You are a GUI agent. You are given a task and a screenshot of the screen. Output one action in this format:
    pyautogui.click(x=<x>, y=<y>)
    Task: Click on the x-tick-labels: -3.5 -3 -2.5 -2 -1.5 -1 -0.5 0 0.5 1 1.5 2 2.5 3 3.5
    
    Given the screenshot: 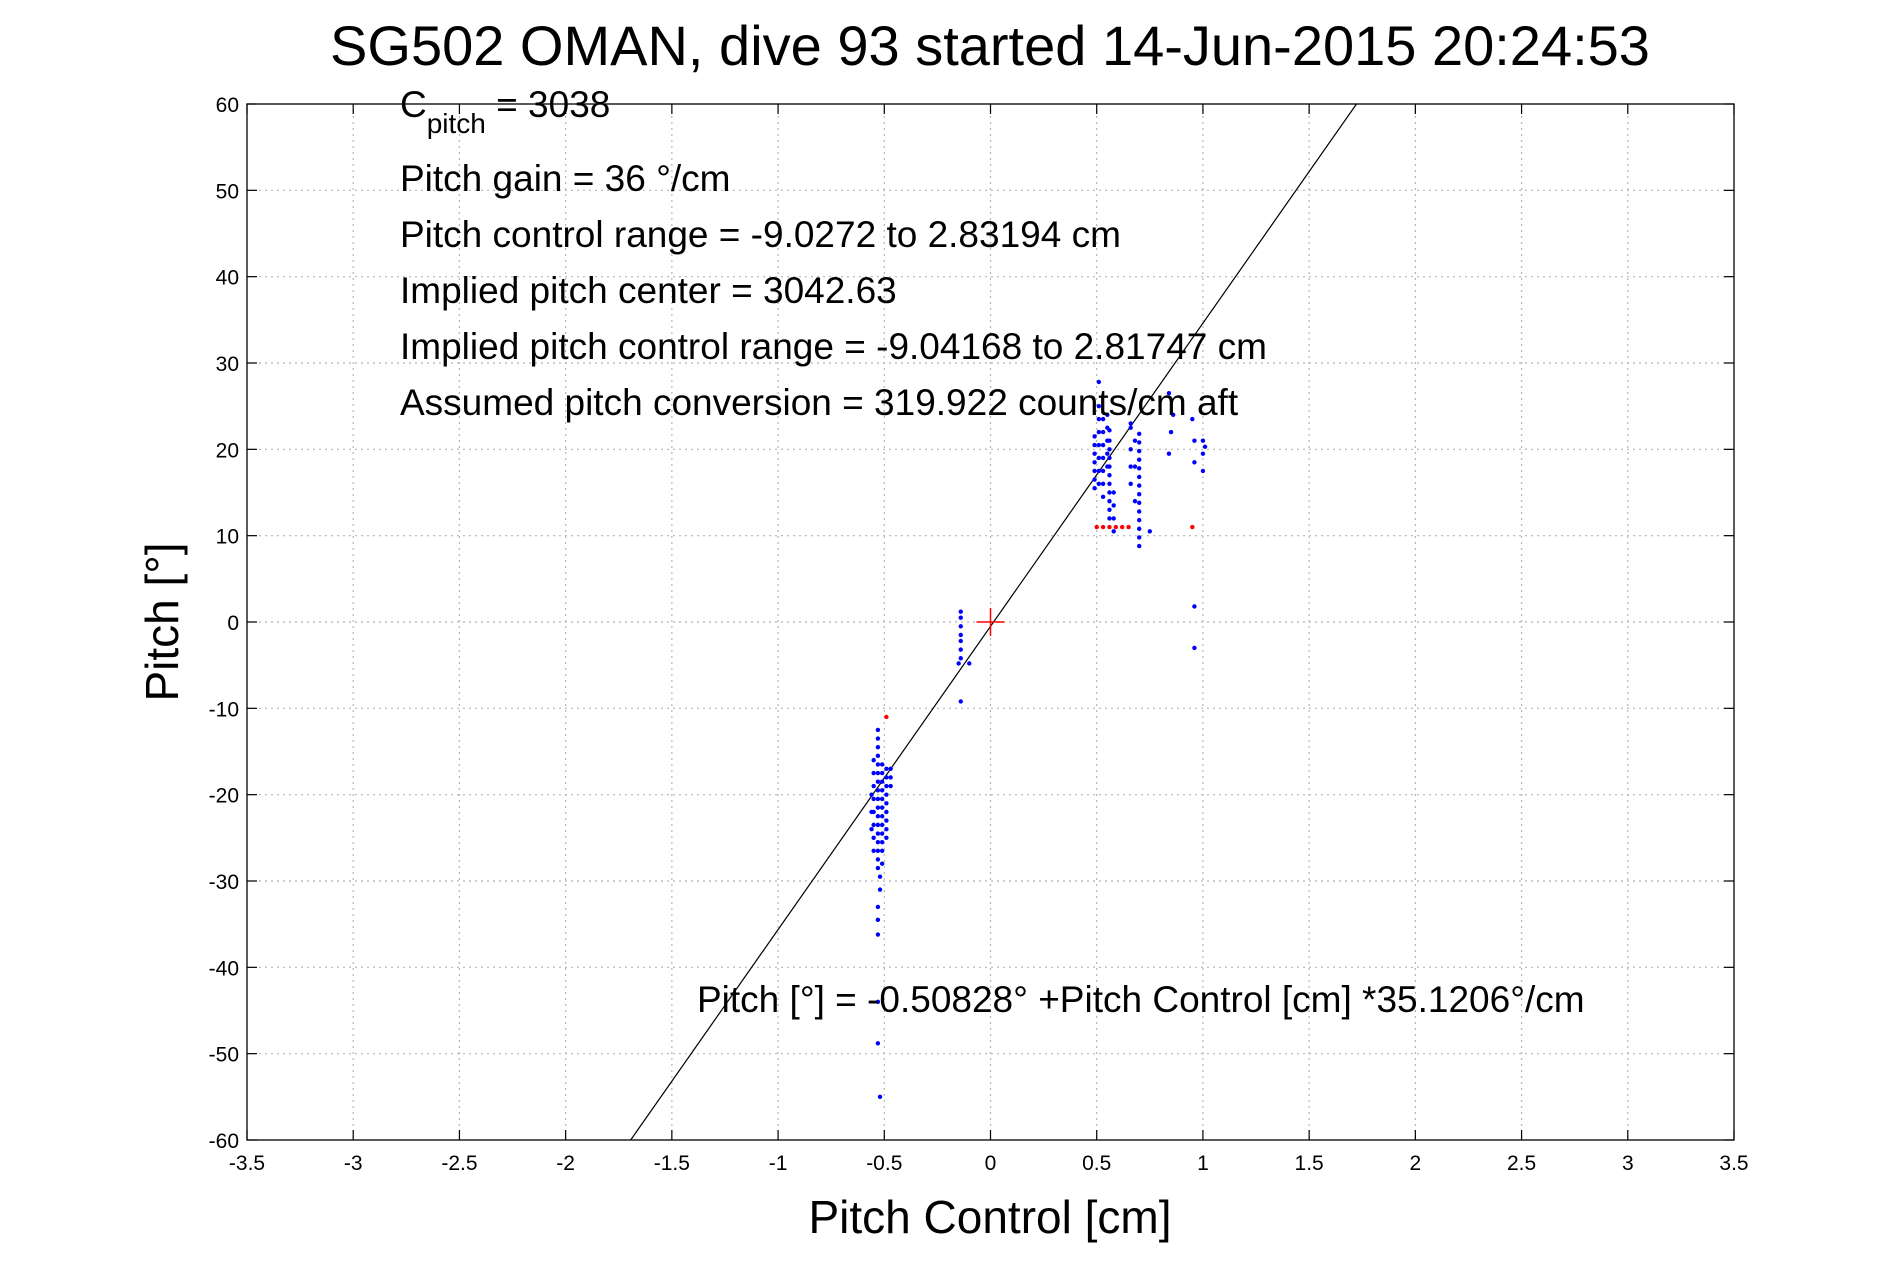 What is the action you would take?
    pyautogui.click(x=989, y=1163)
    